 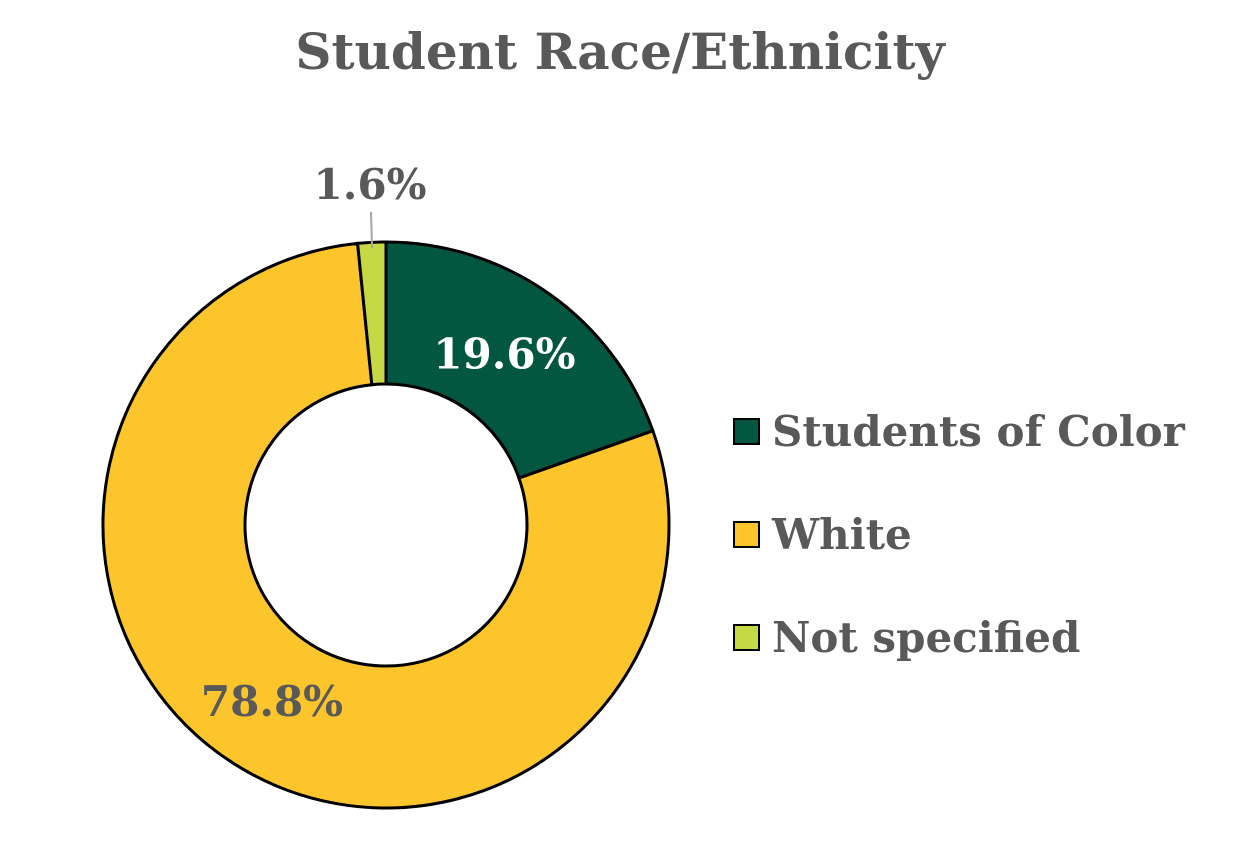 I want to click on legend-item-not-specified: Not specified, so click(x=959, y=637).